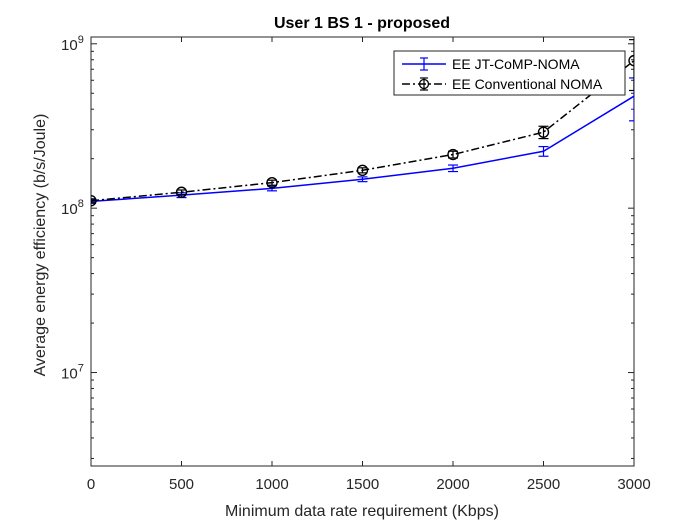 This screenshot has width=700, height=525. I want to click on legend: EE JT-CoMP-NOMA EE Conventional NOMA, so click(509, 73).